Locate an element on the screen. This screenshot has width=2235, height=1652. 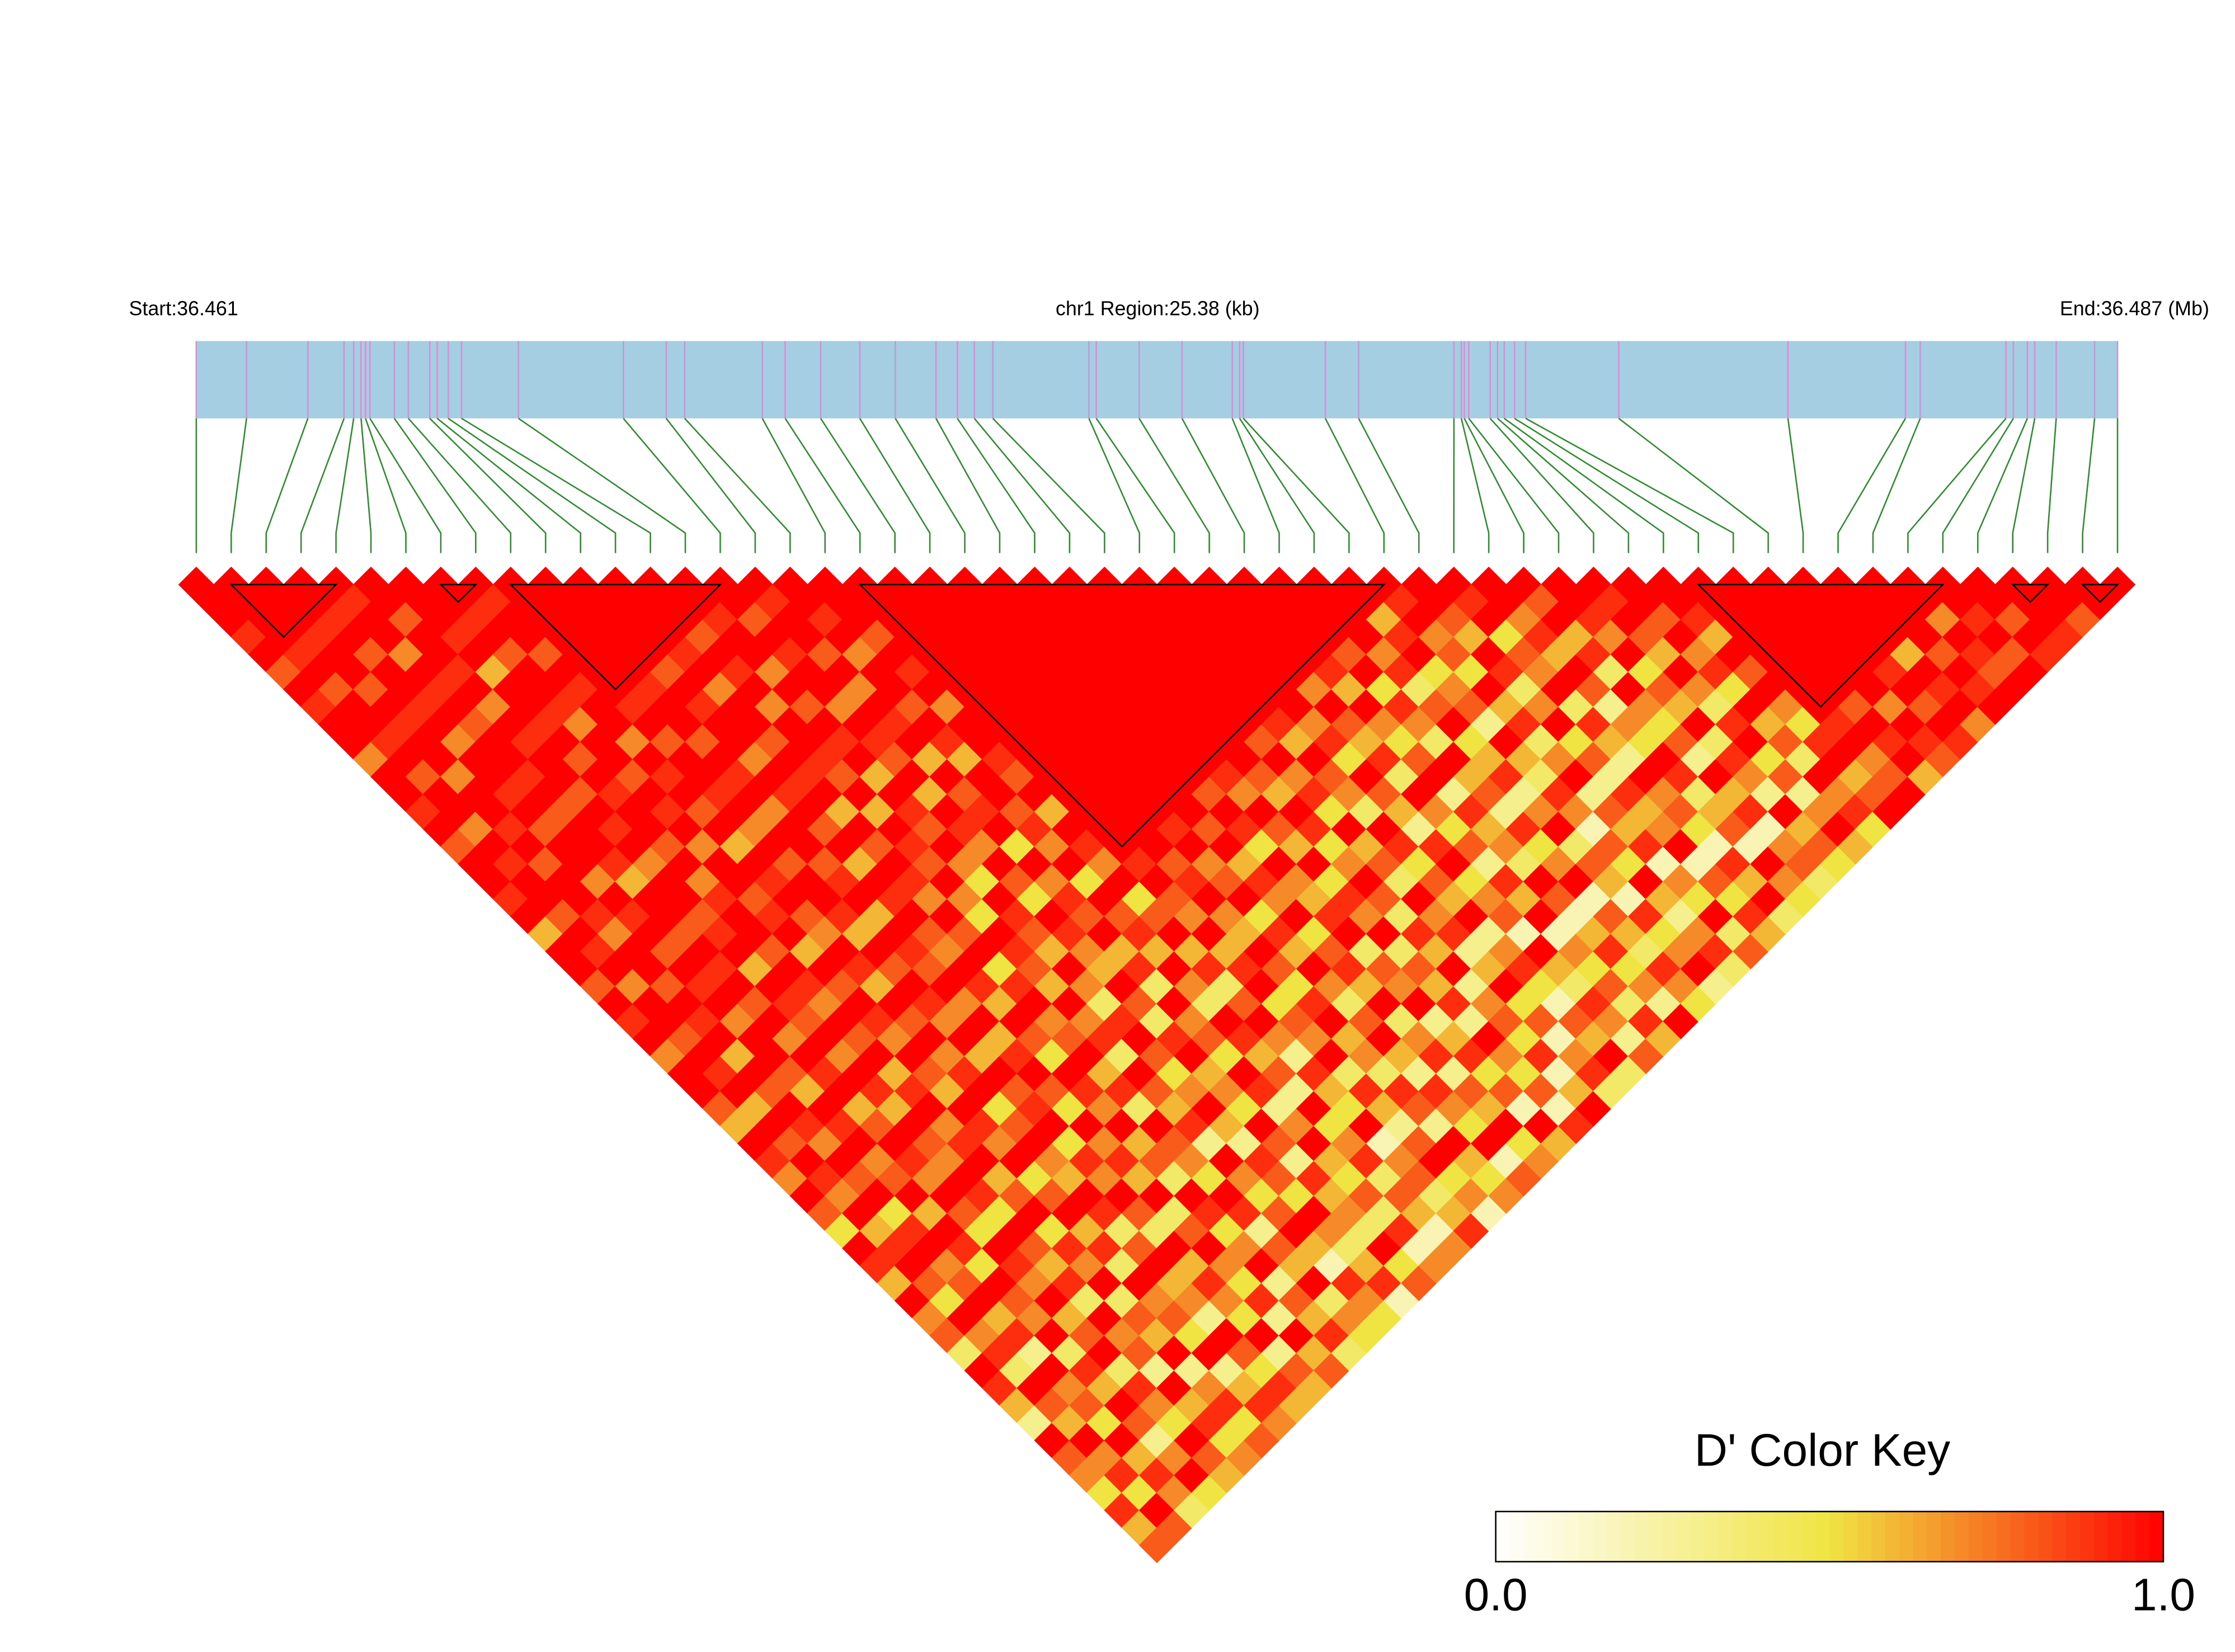
end-label: End:36.487 (Mb) is located at coordinates (2134, 309).